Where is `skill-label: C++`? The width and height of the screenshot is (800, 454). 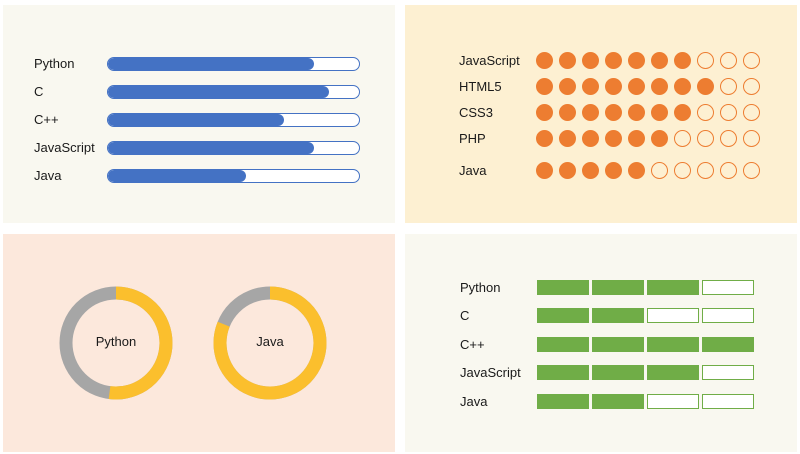 skill-label: C++ is located at coordinates (46, 119).